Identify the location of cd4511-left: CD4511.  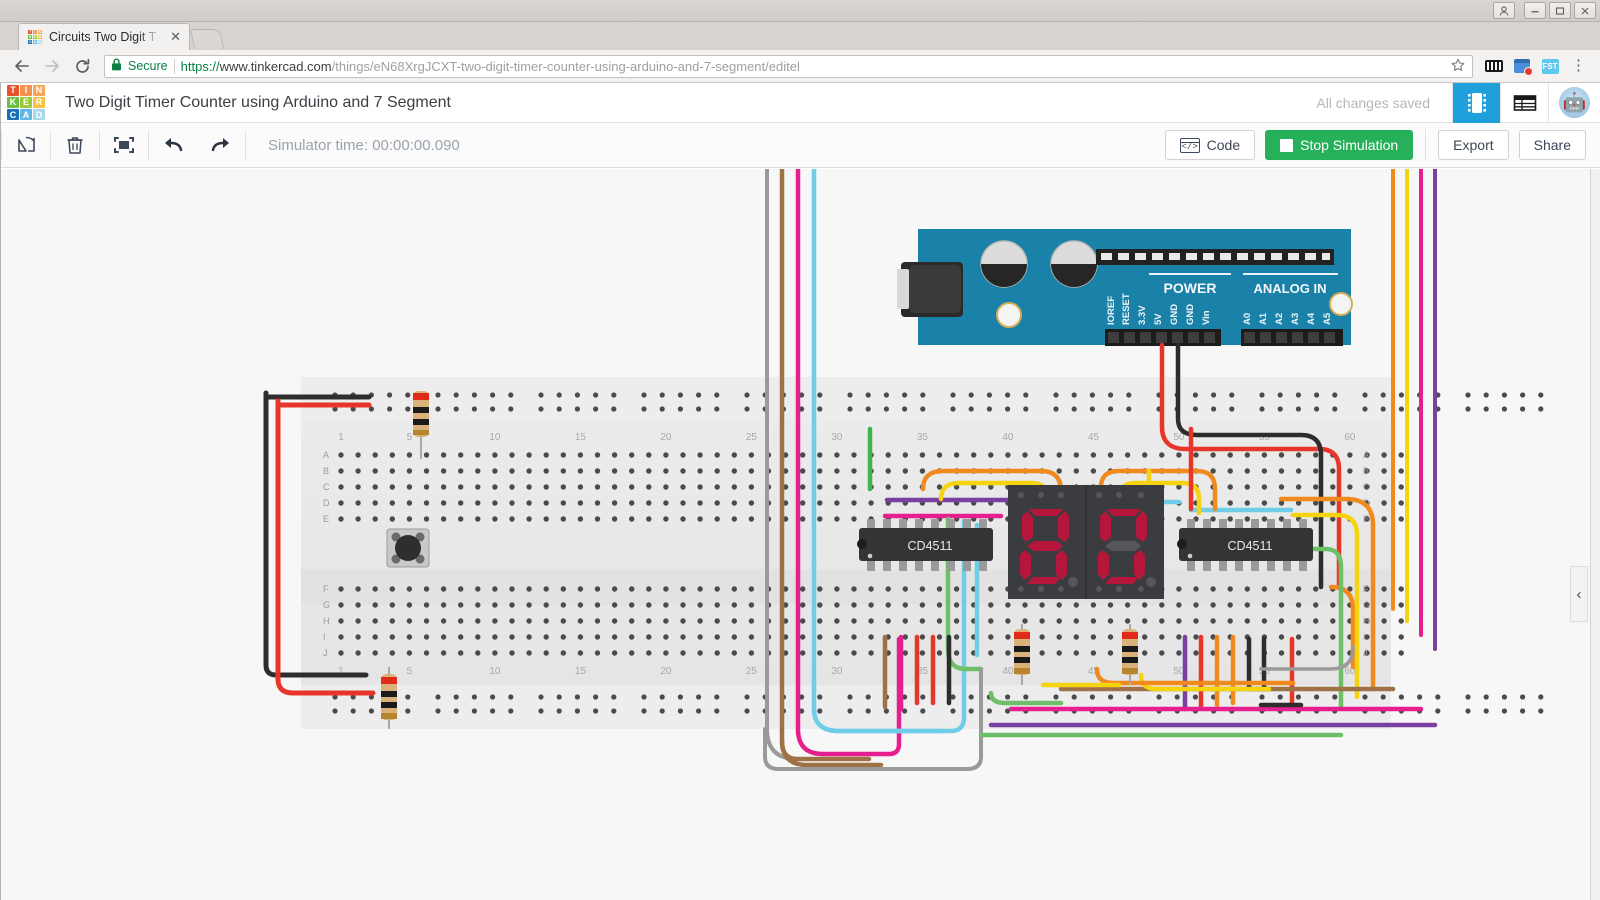
(925, 545).